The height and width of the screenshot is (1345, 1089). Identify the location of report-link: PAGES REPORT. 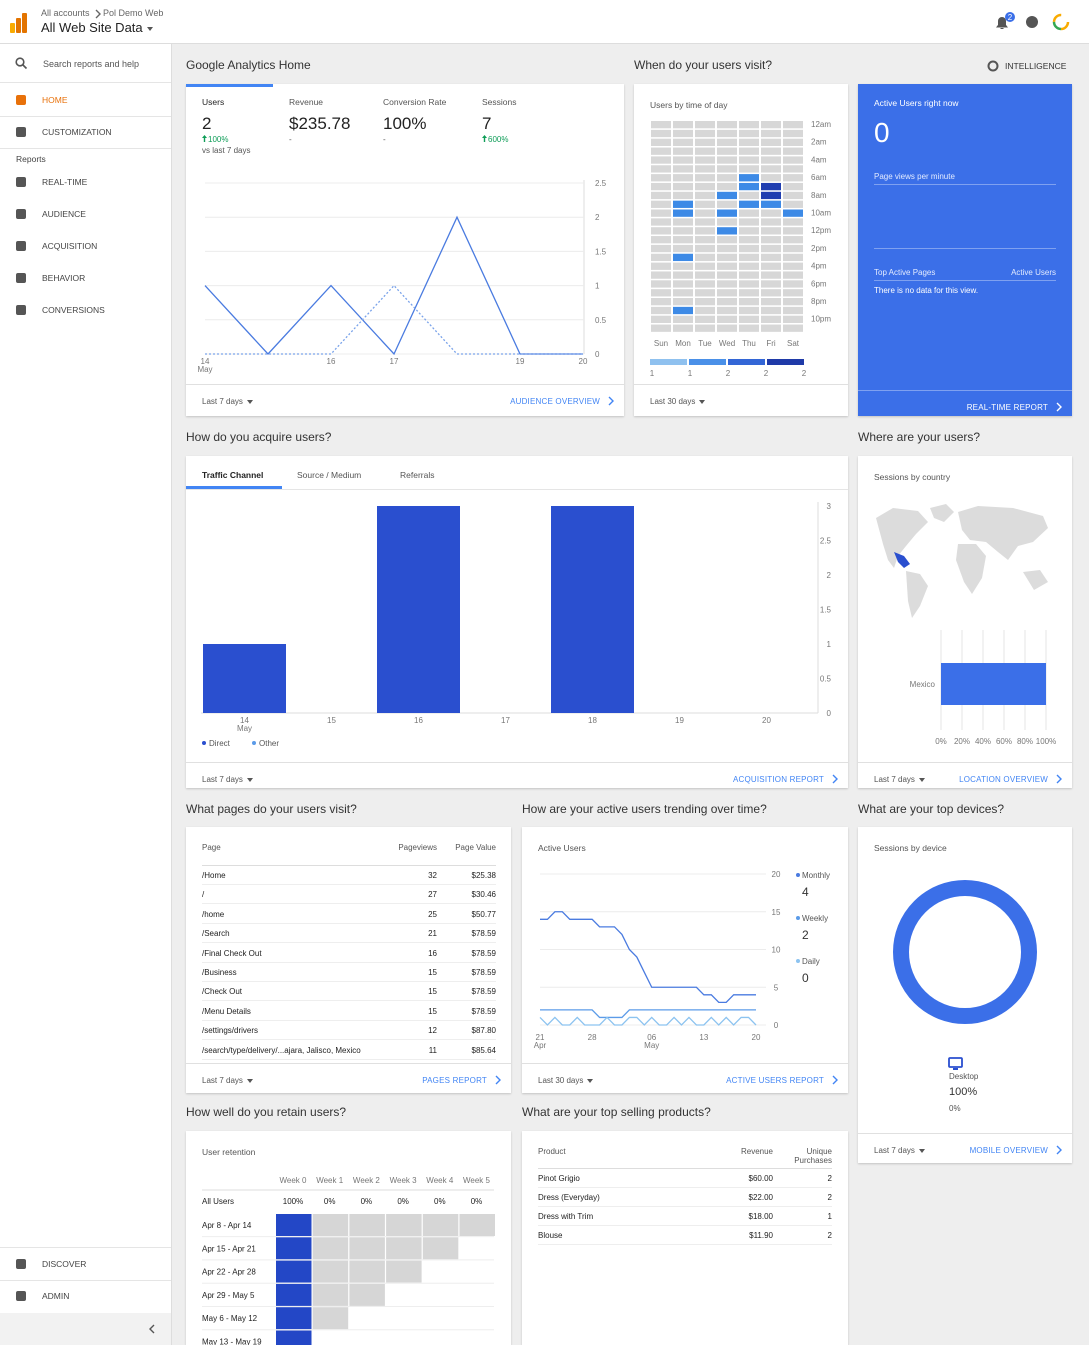
(454, 1080).